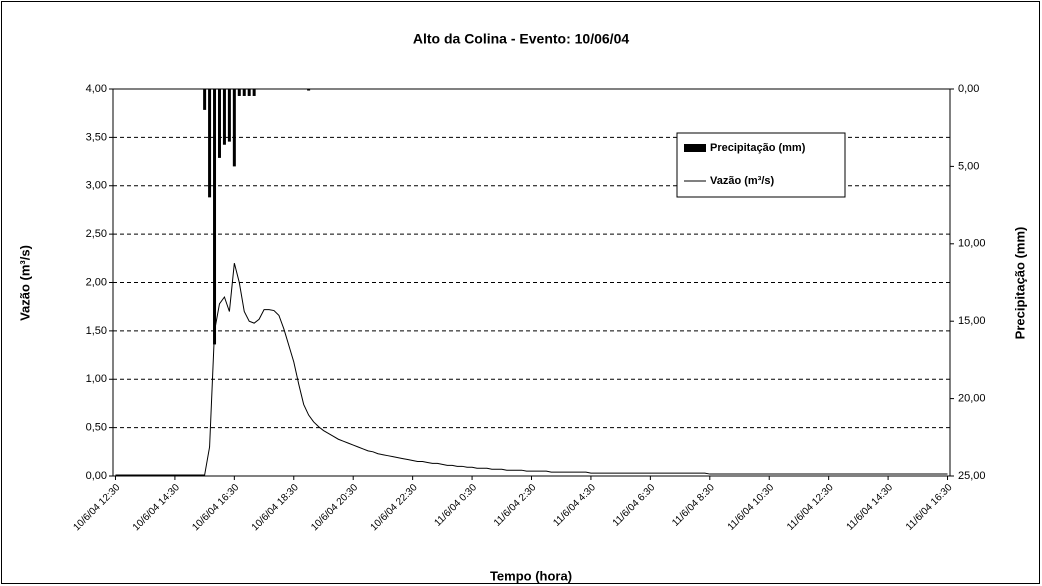  I want to click on y-tick-label: 3,50, so click(96, 137).